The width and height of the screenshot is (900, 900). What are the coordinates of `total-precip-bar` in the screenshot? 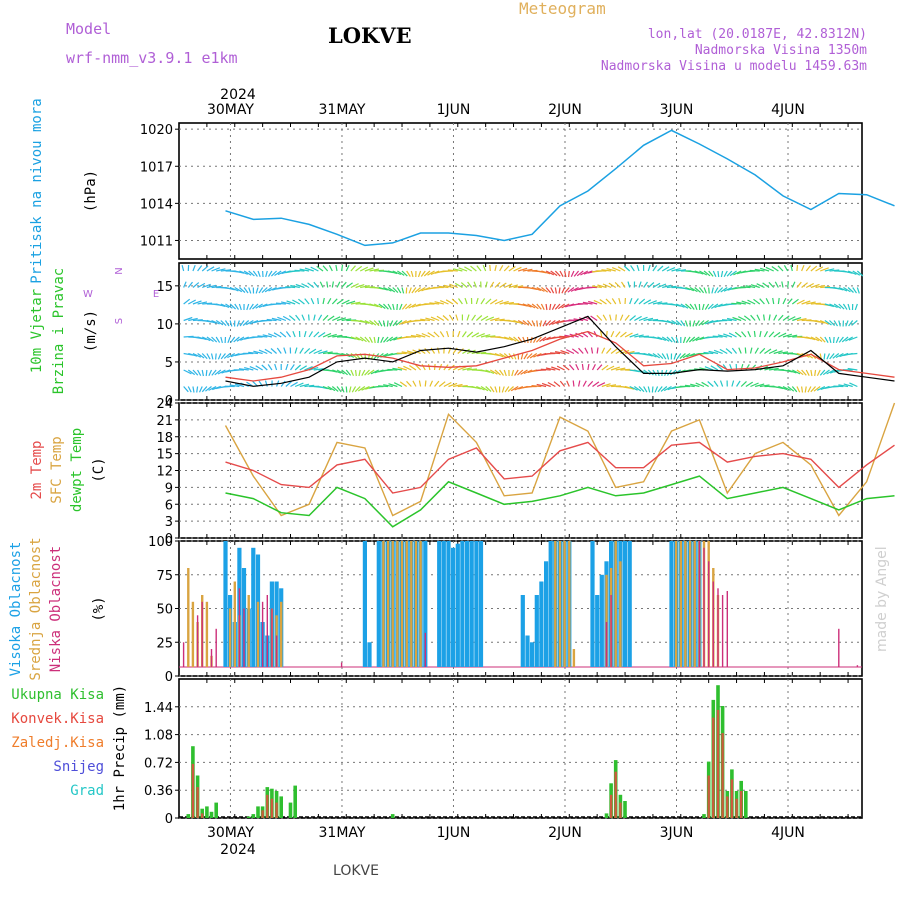 It's located at (216, 810).